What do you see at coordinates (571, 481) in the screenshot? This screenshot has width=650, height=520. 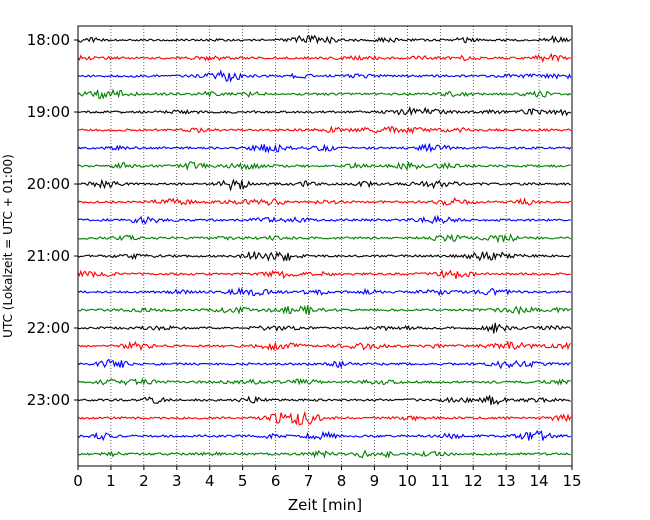 I see `x-tick-label-15: 15` at bounding box center [571, 481].